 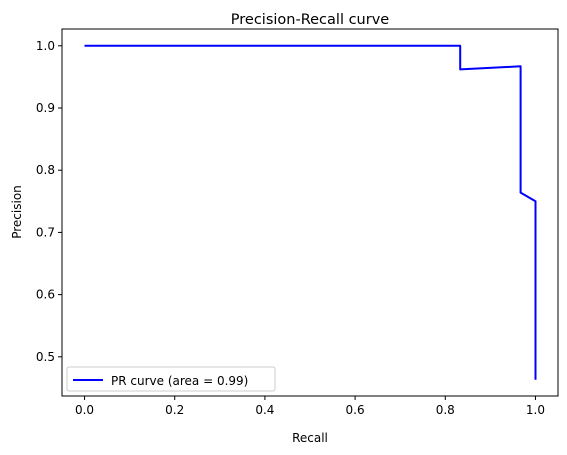 What do you see at coordinates (45, 170) in the screenshot?
I see `y-tick-label: 0.8` at bounding box center [45, 170].